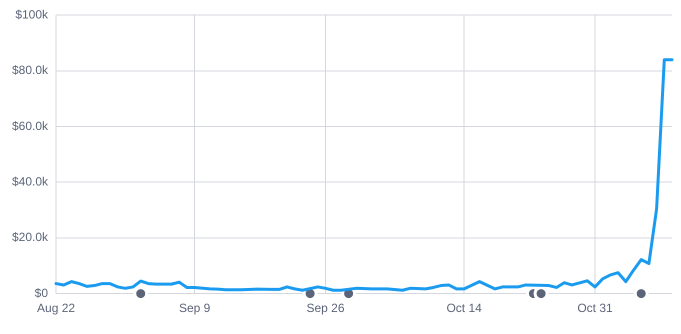 Image resolution: width=681 pixels, height=334 pixels. Describe the element at coordinates (32, 15) in the screenshot. I see `y-tick-label: $100k` at that location.